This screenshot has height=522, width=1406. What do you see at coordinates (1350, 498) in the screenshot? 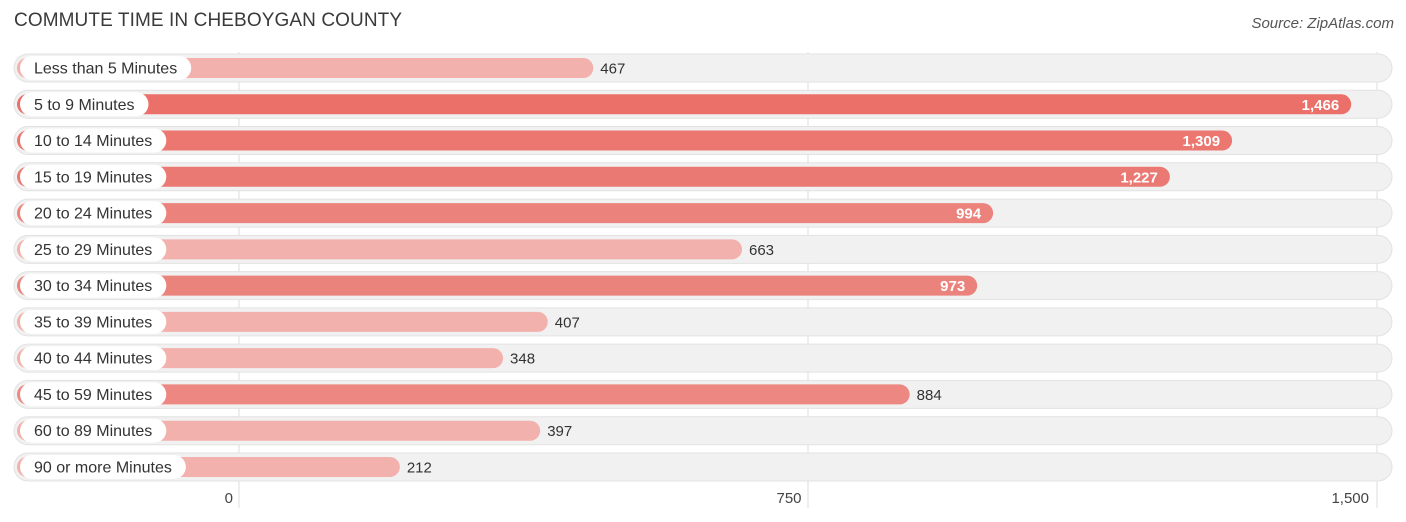
I see `tick-label: 1,500` at bounding box center [1350, 498].